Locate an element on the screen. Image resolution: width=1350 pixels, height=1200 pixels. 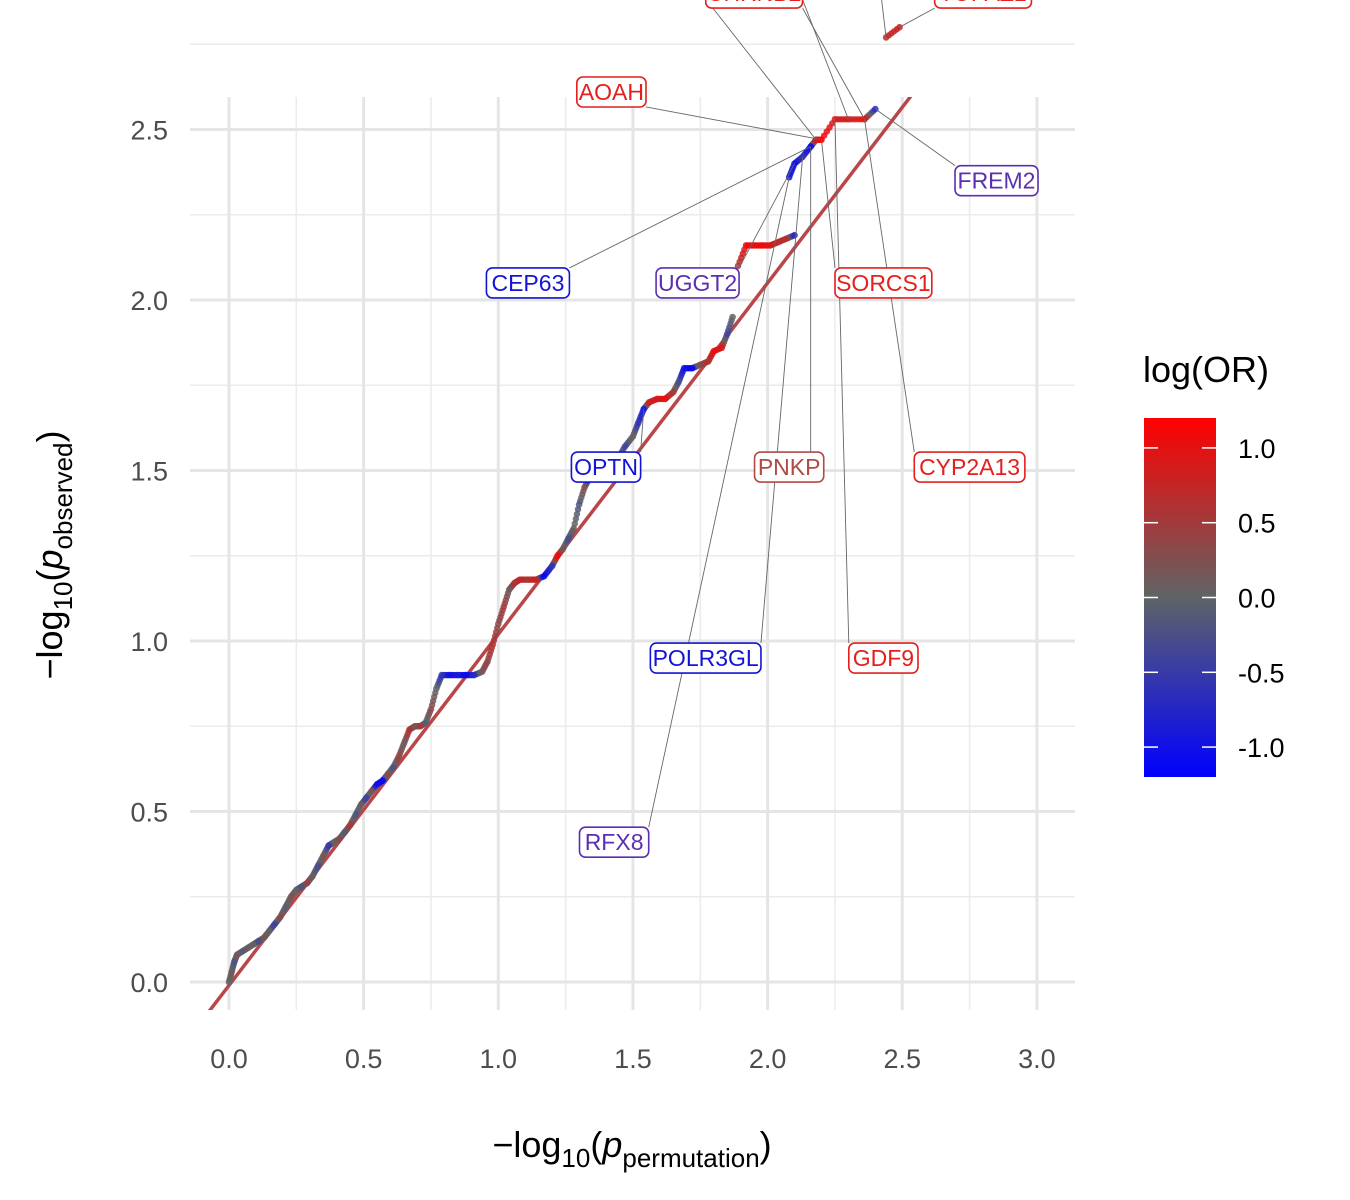
color-legend: log(OR) 1.0 0.5 0.0 -0.5 -1.0 is located at coordinates (1214, 563).